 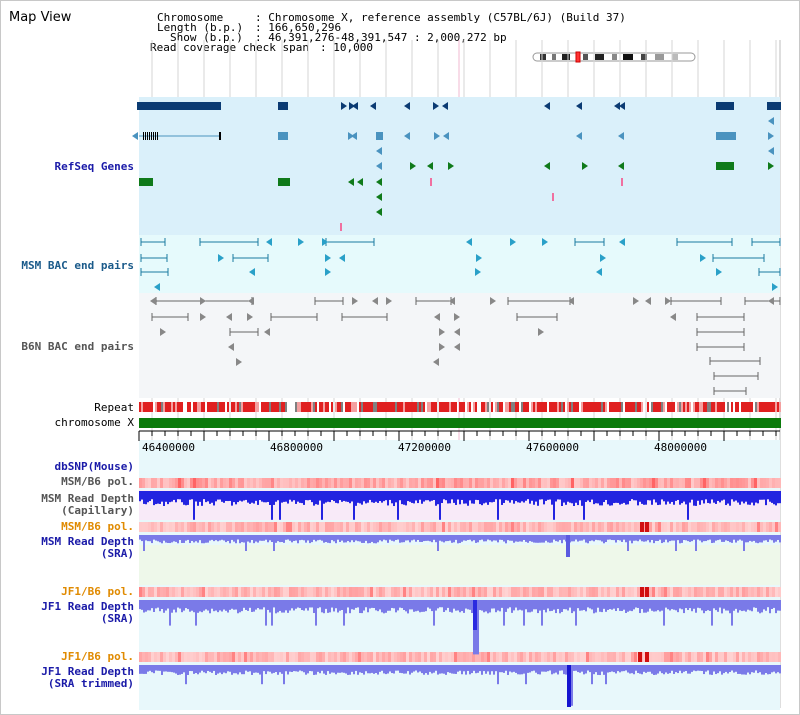 What do you see at coordinates (77, 265) in the screenshot?
I see `track-label-msm-bac: MSM BAC end pairs` at bounding box center [77, 265].